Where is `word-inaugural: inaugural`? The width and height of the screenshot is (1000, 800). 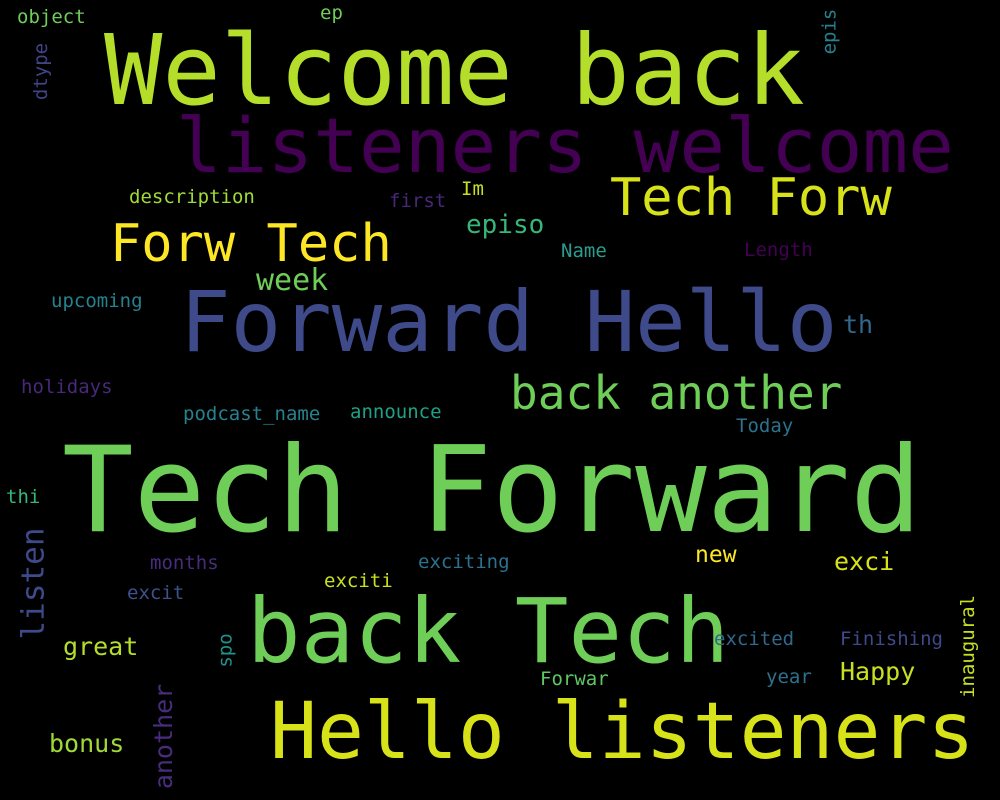
word-inaugural: inaugural is located at coordinates (967, 646).